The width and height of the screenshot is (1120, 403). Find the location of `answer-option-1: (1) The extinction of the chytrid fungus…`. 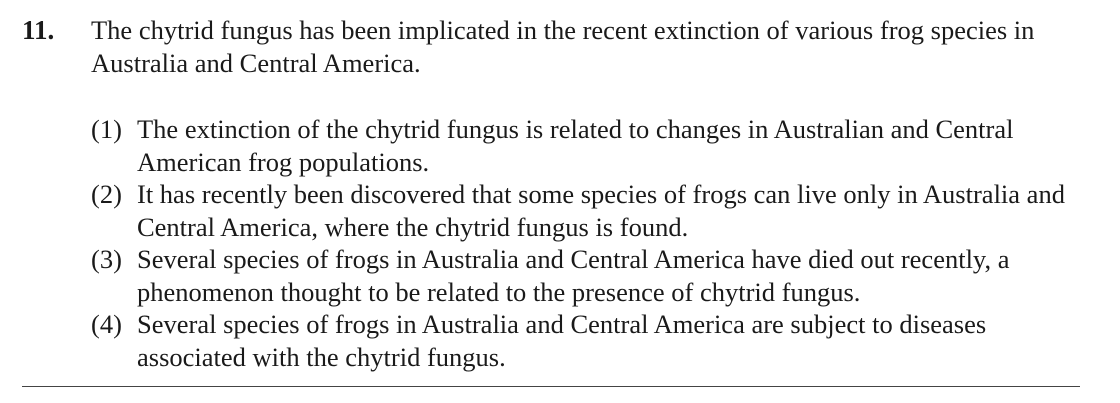

answer-option-1: (1) The extinction of the chytrid fungus… is located at coordinates (591, 145).